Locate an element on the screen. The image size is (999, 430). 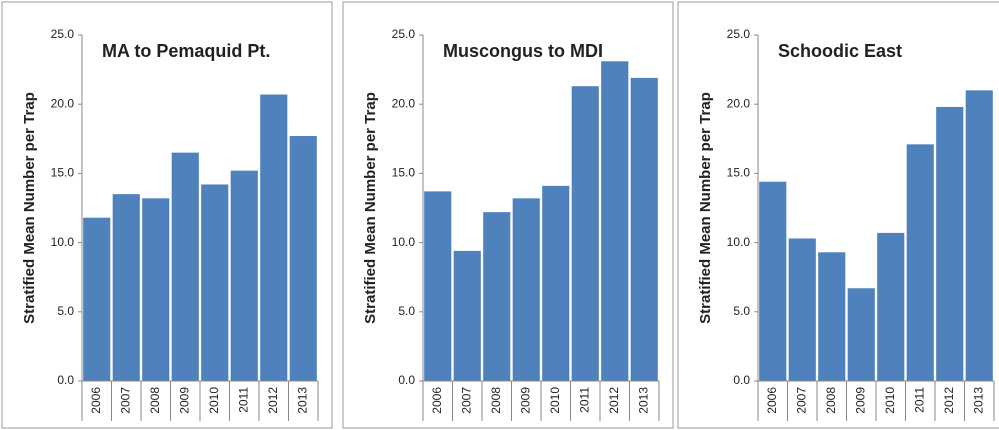
chart-title: Schoodic East is located at coordinates (840, 51).